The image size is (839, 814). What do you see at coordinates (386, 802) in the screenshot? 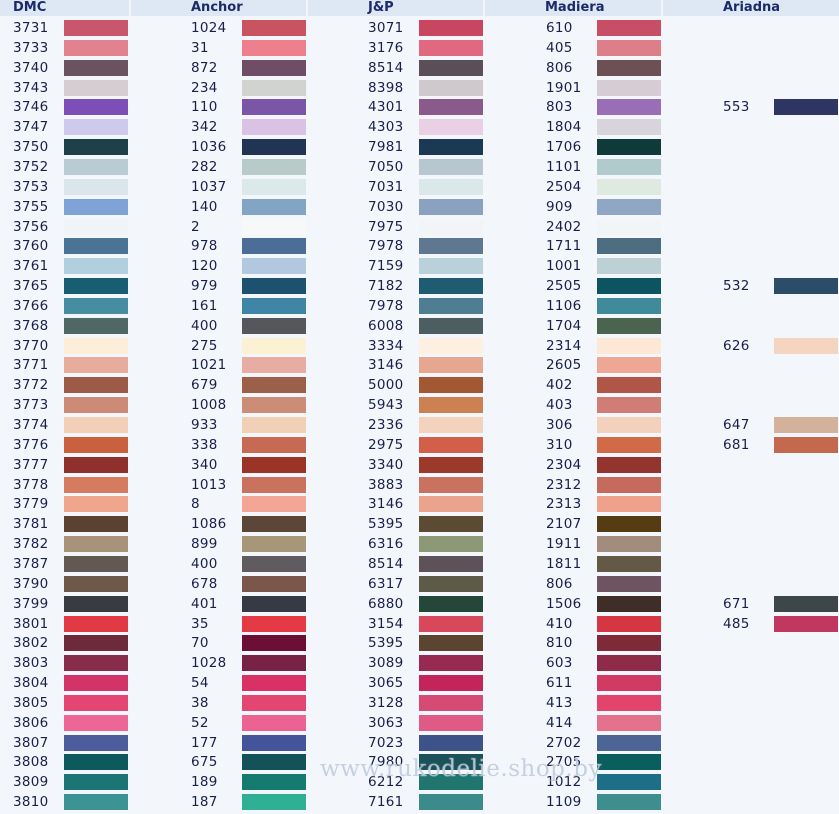
I see `jp-number: 7161` at bounding box center [386, 802].